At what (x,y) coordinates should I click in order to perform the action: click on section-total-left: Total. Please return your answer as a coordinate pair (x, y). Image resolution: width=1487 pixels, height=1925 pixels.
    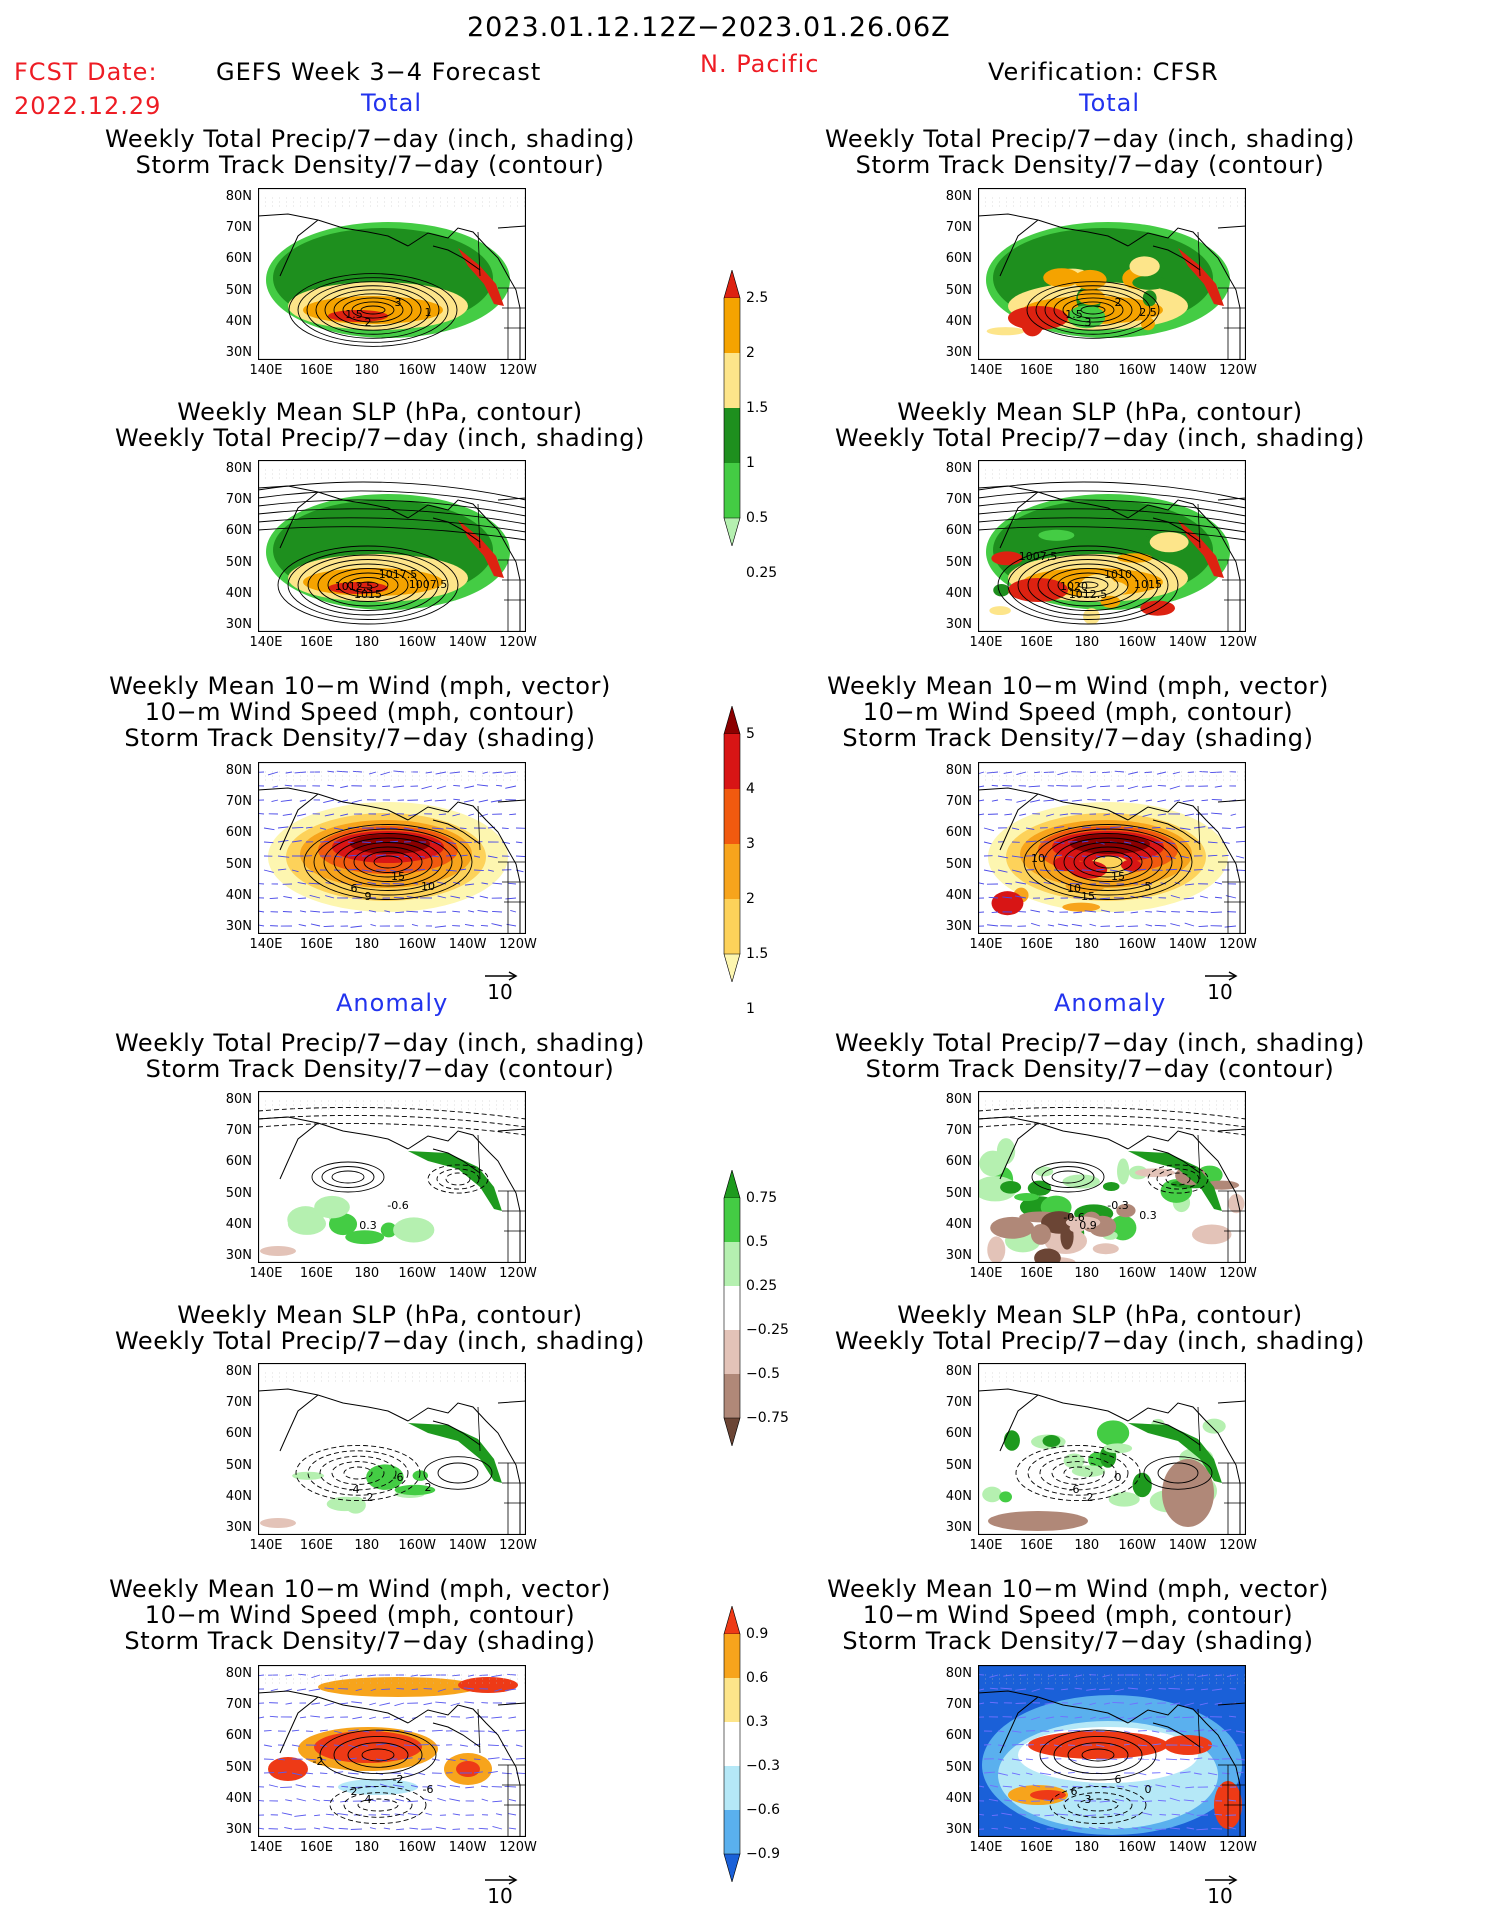
    Looking at the image, I should click on (392, 103).